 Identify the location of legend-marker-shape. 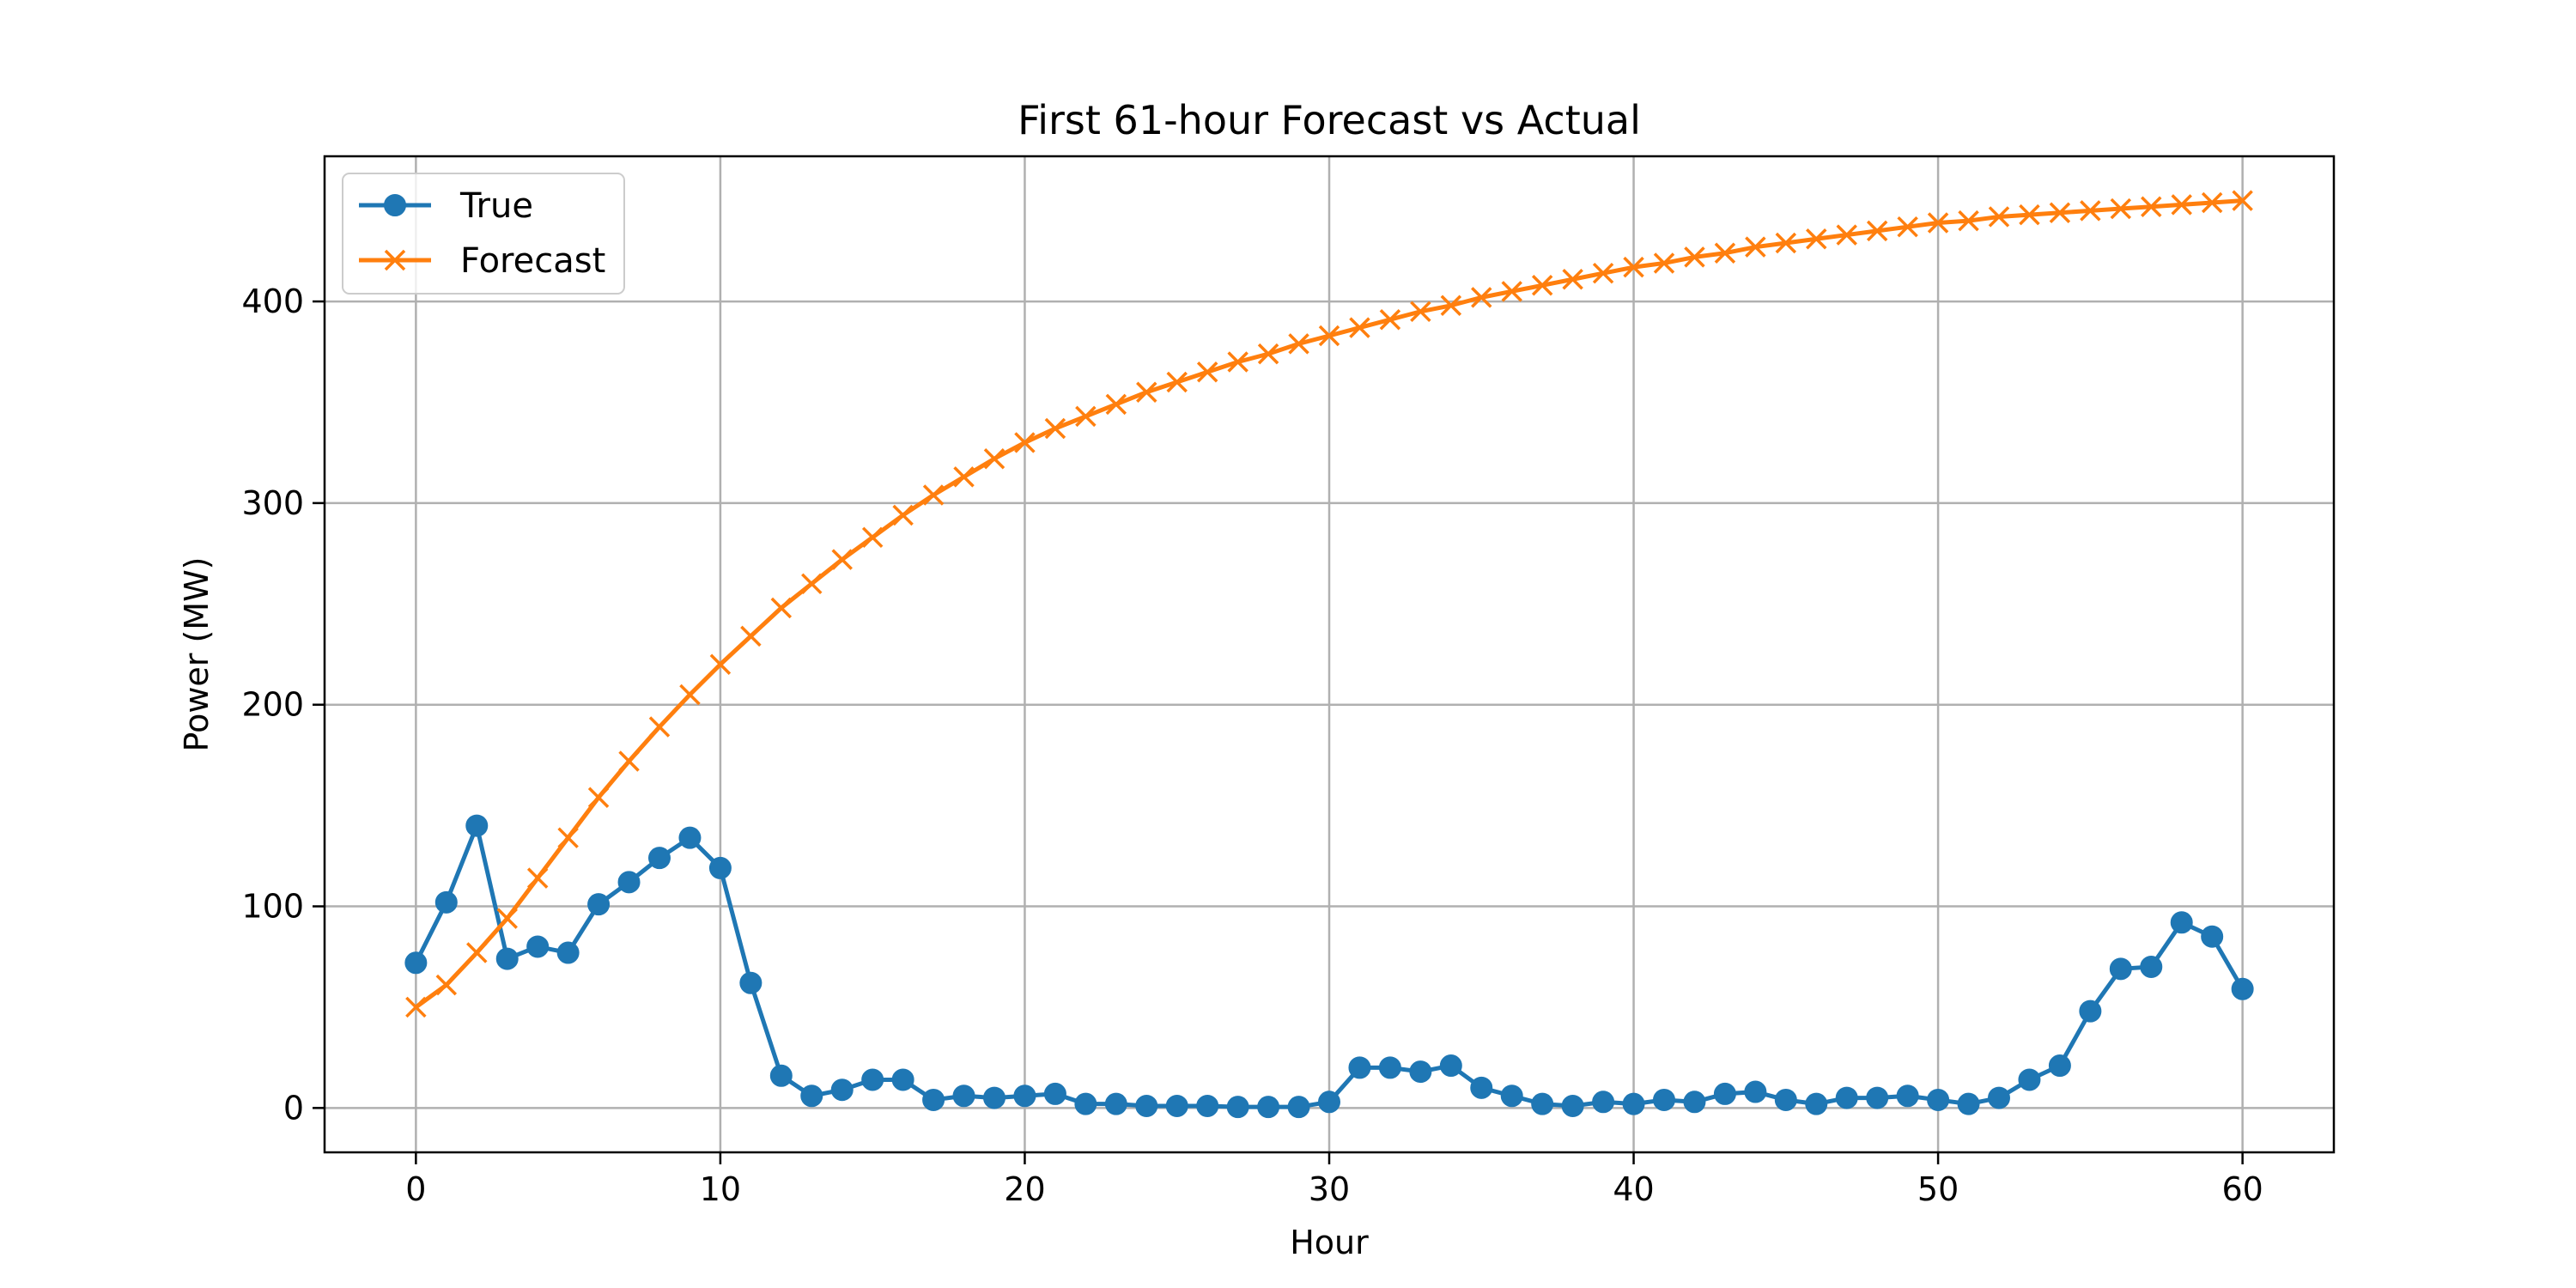
(395, 260).